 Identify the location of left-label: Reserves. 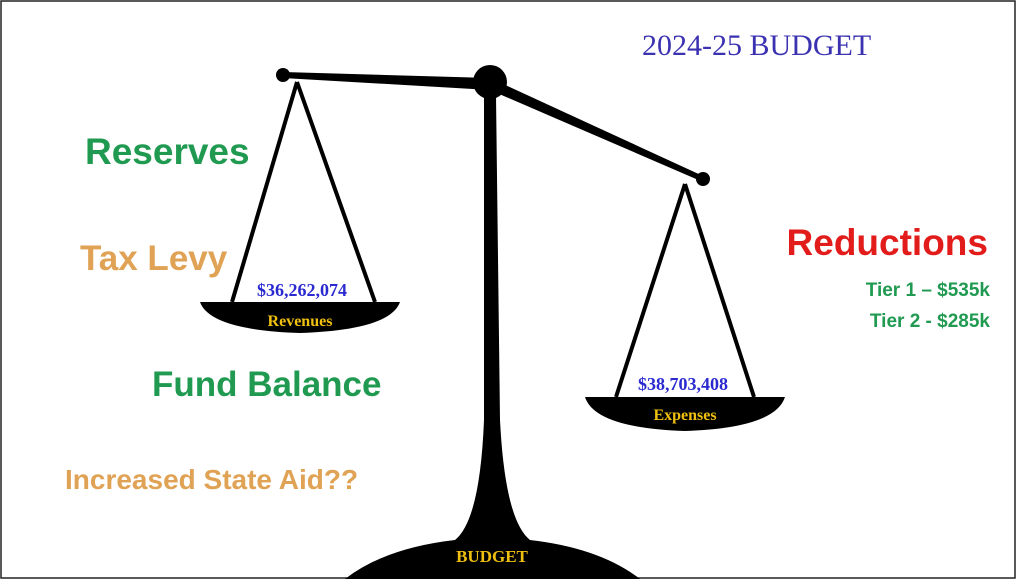
(167, 151).